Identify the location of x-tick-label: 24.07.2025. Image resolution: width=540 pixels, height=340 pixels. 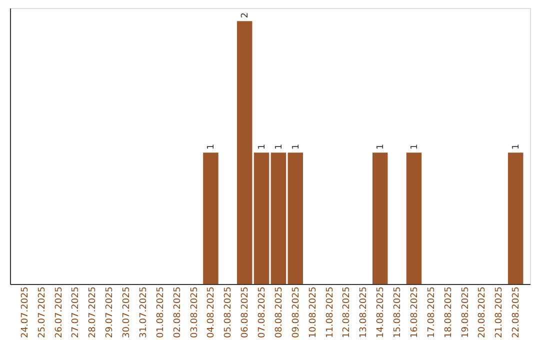
(25, 312).